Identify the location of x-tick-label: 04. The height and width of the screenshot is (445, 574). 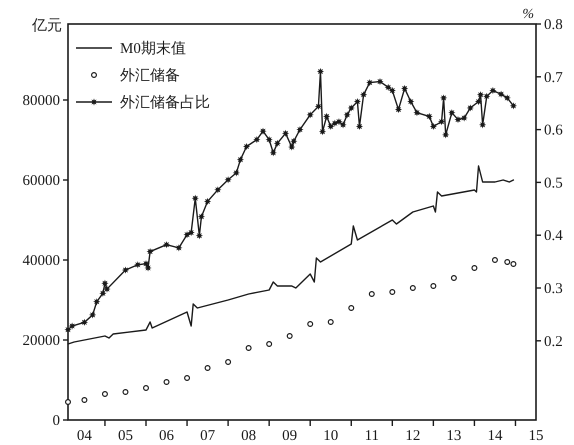
(84, 436).